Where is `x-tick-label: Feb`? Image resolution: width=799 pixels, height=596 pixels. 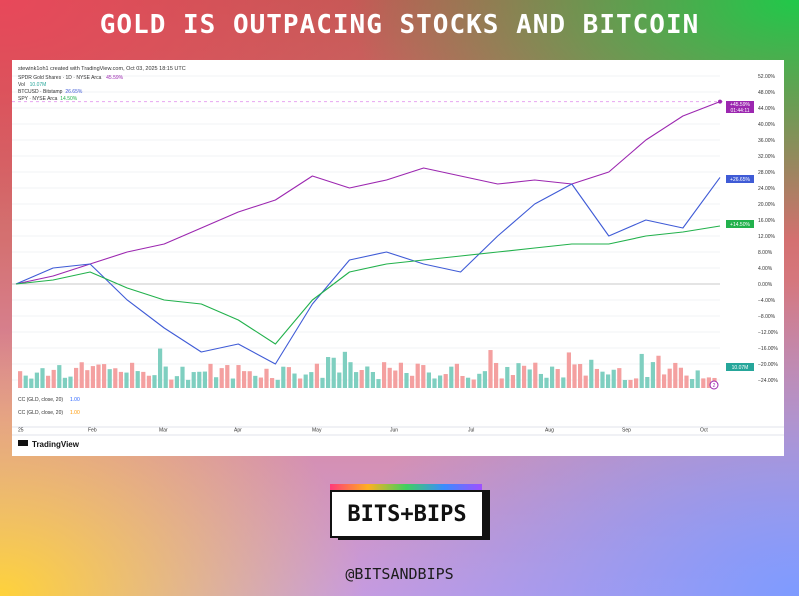
x-tick-label: Feb is located at coordinates (92, 431).